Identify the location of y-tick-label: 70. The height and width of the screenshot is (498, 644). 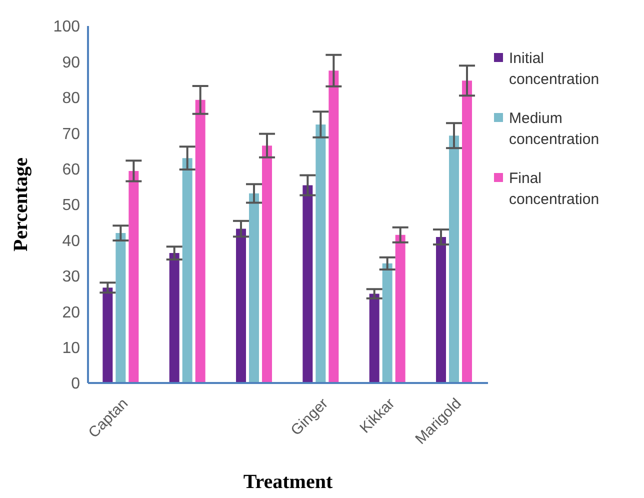
(71, 134).